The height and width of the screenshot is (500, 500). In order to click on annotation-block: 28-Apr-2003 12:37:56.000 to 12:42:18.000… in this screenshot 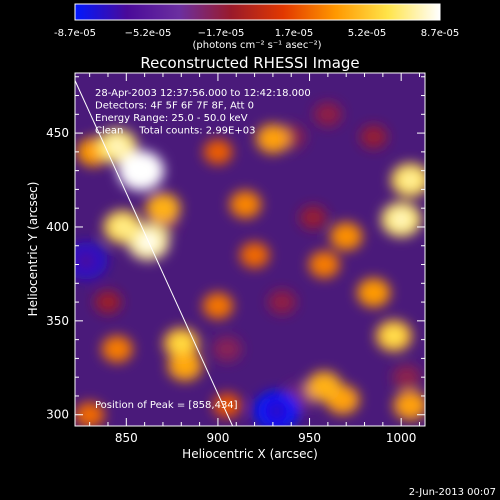, I will do `click(203, 112)`.